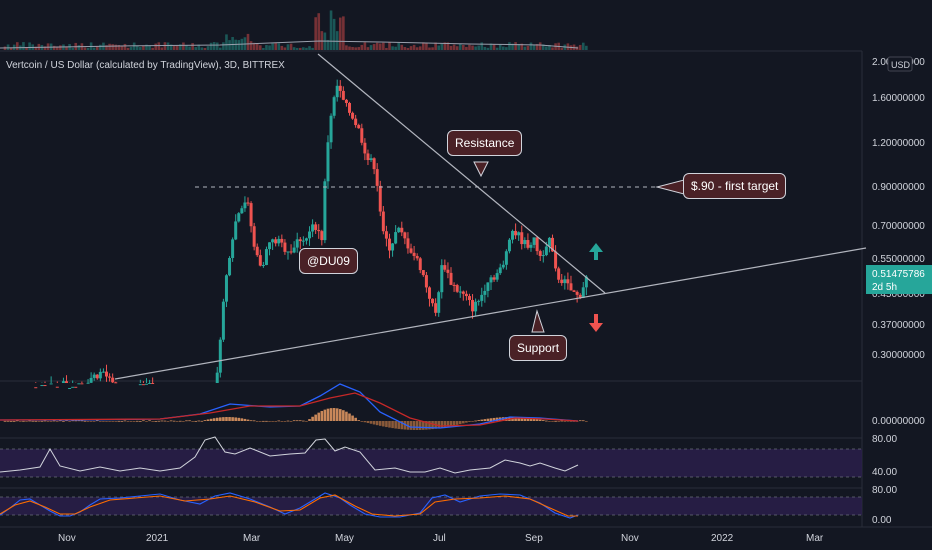 This screenshot has height=550, width=932. What do you see at coordinates (485, 143) in the screenshot?
I see `resistance-label: Resistance` at bounding box center [485, 143].